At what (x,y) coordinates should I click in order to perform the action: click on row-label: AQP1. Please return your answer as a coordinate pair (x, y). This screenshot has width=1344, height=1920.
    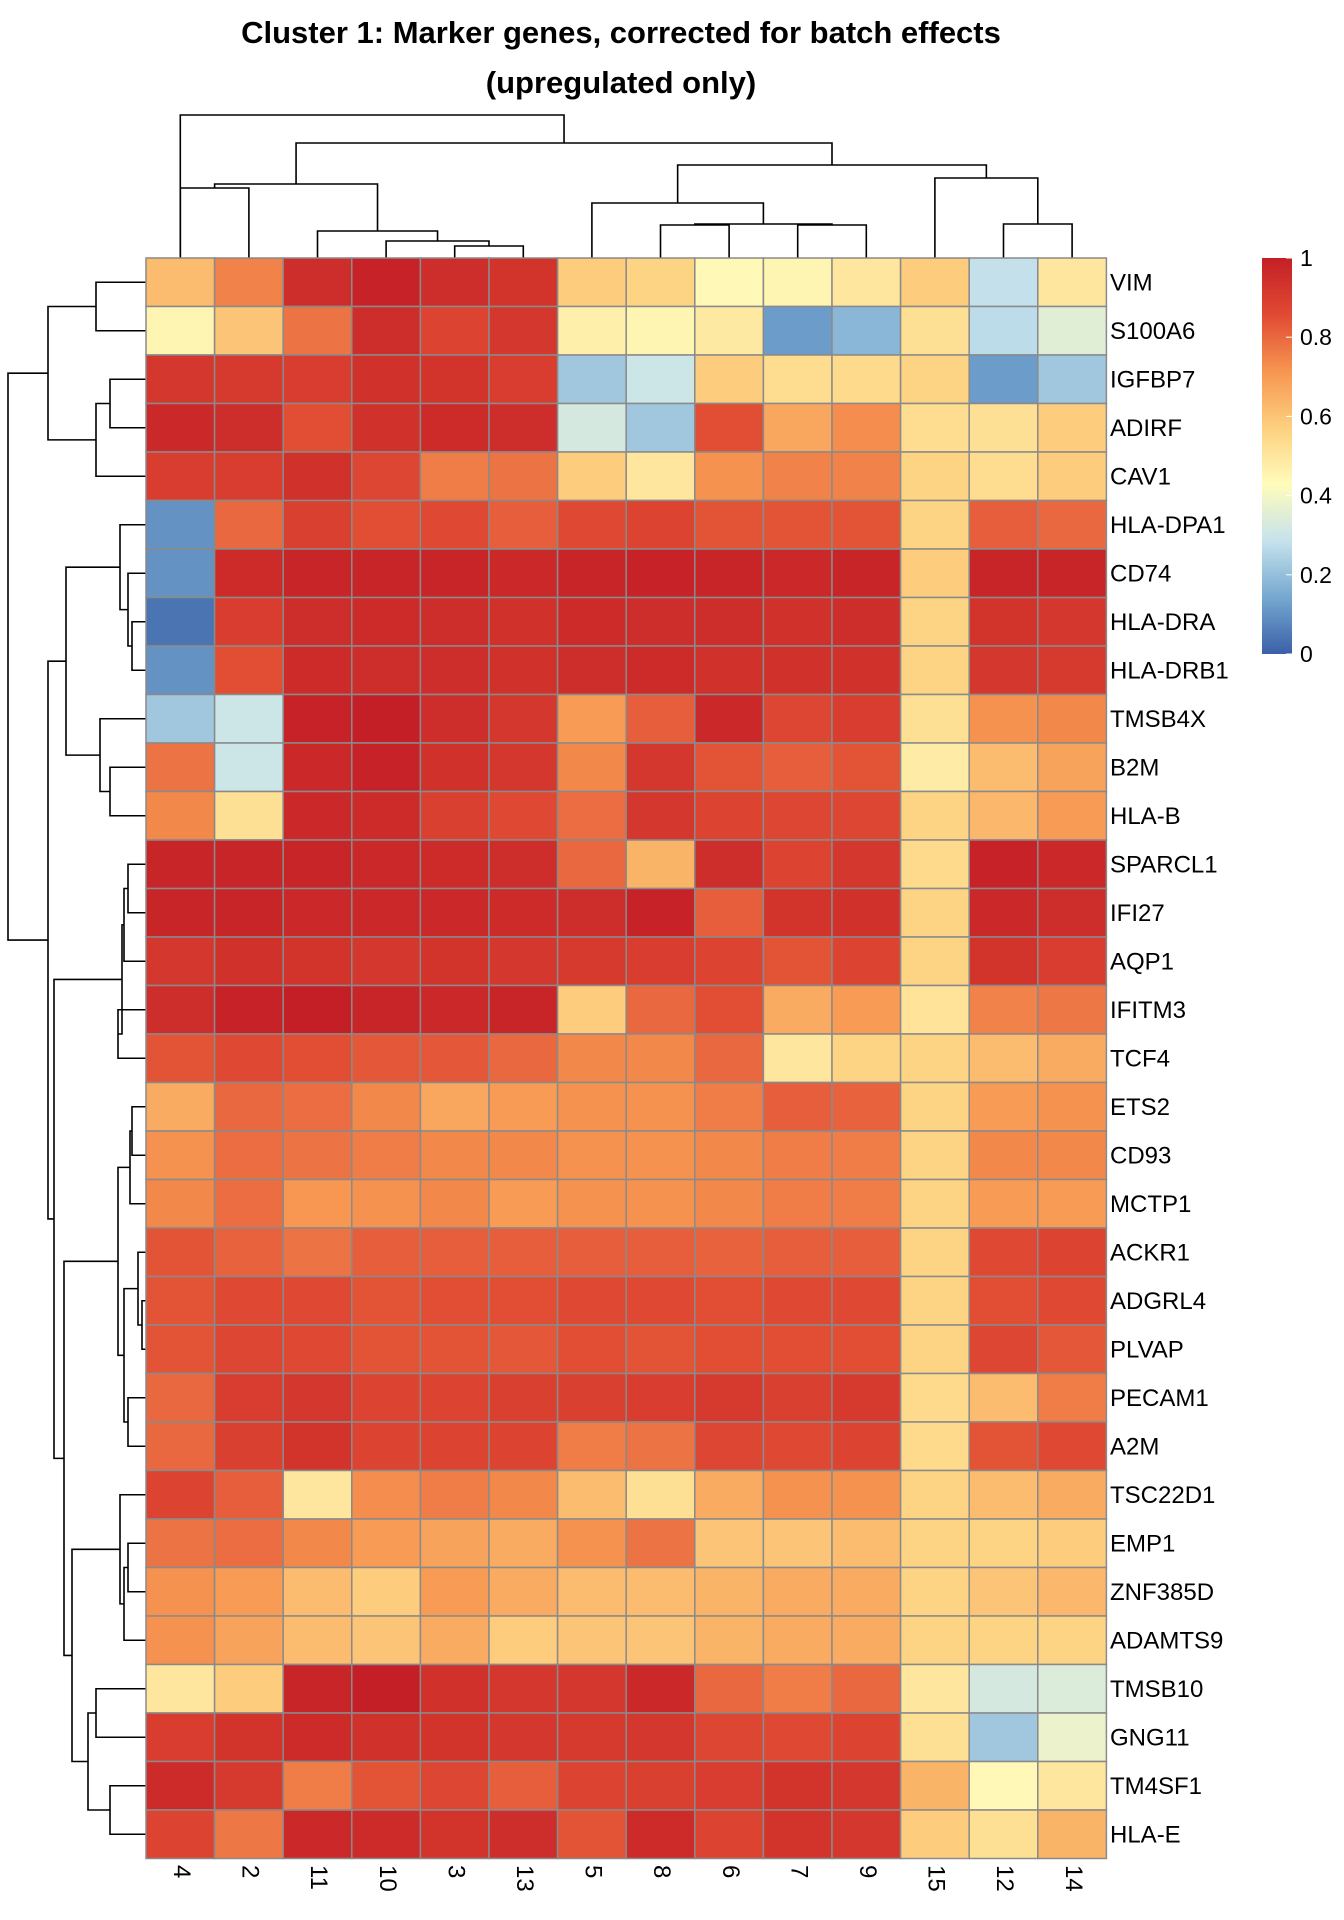
    Looking at the image, I should click on (1142, 961).